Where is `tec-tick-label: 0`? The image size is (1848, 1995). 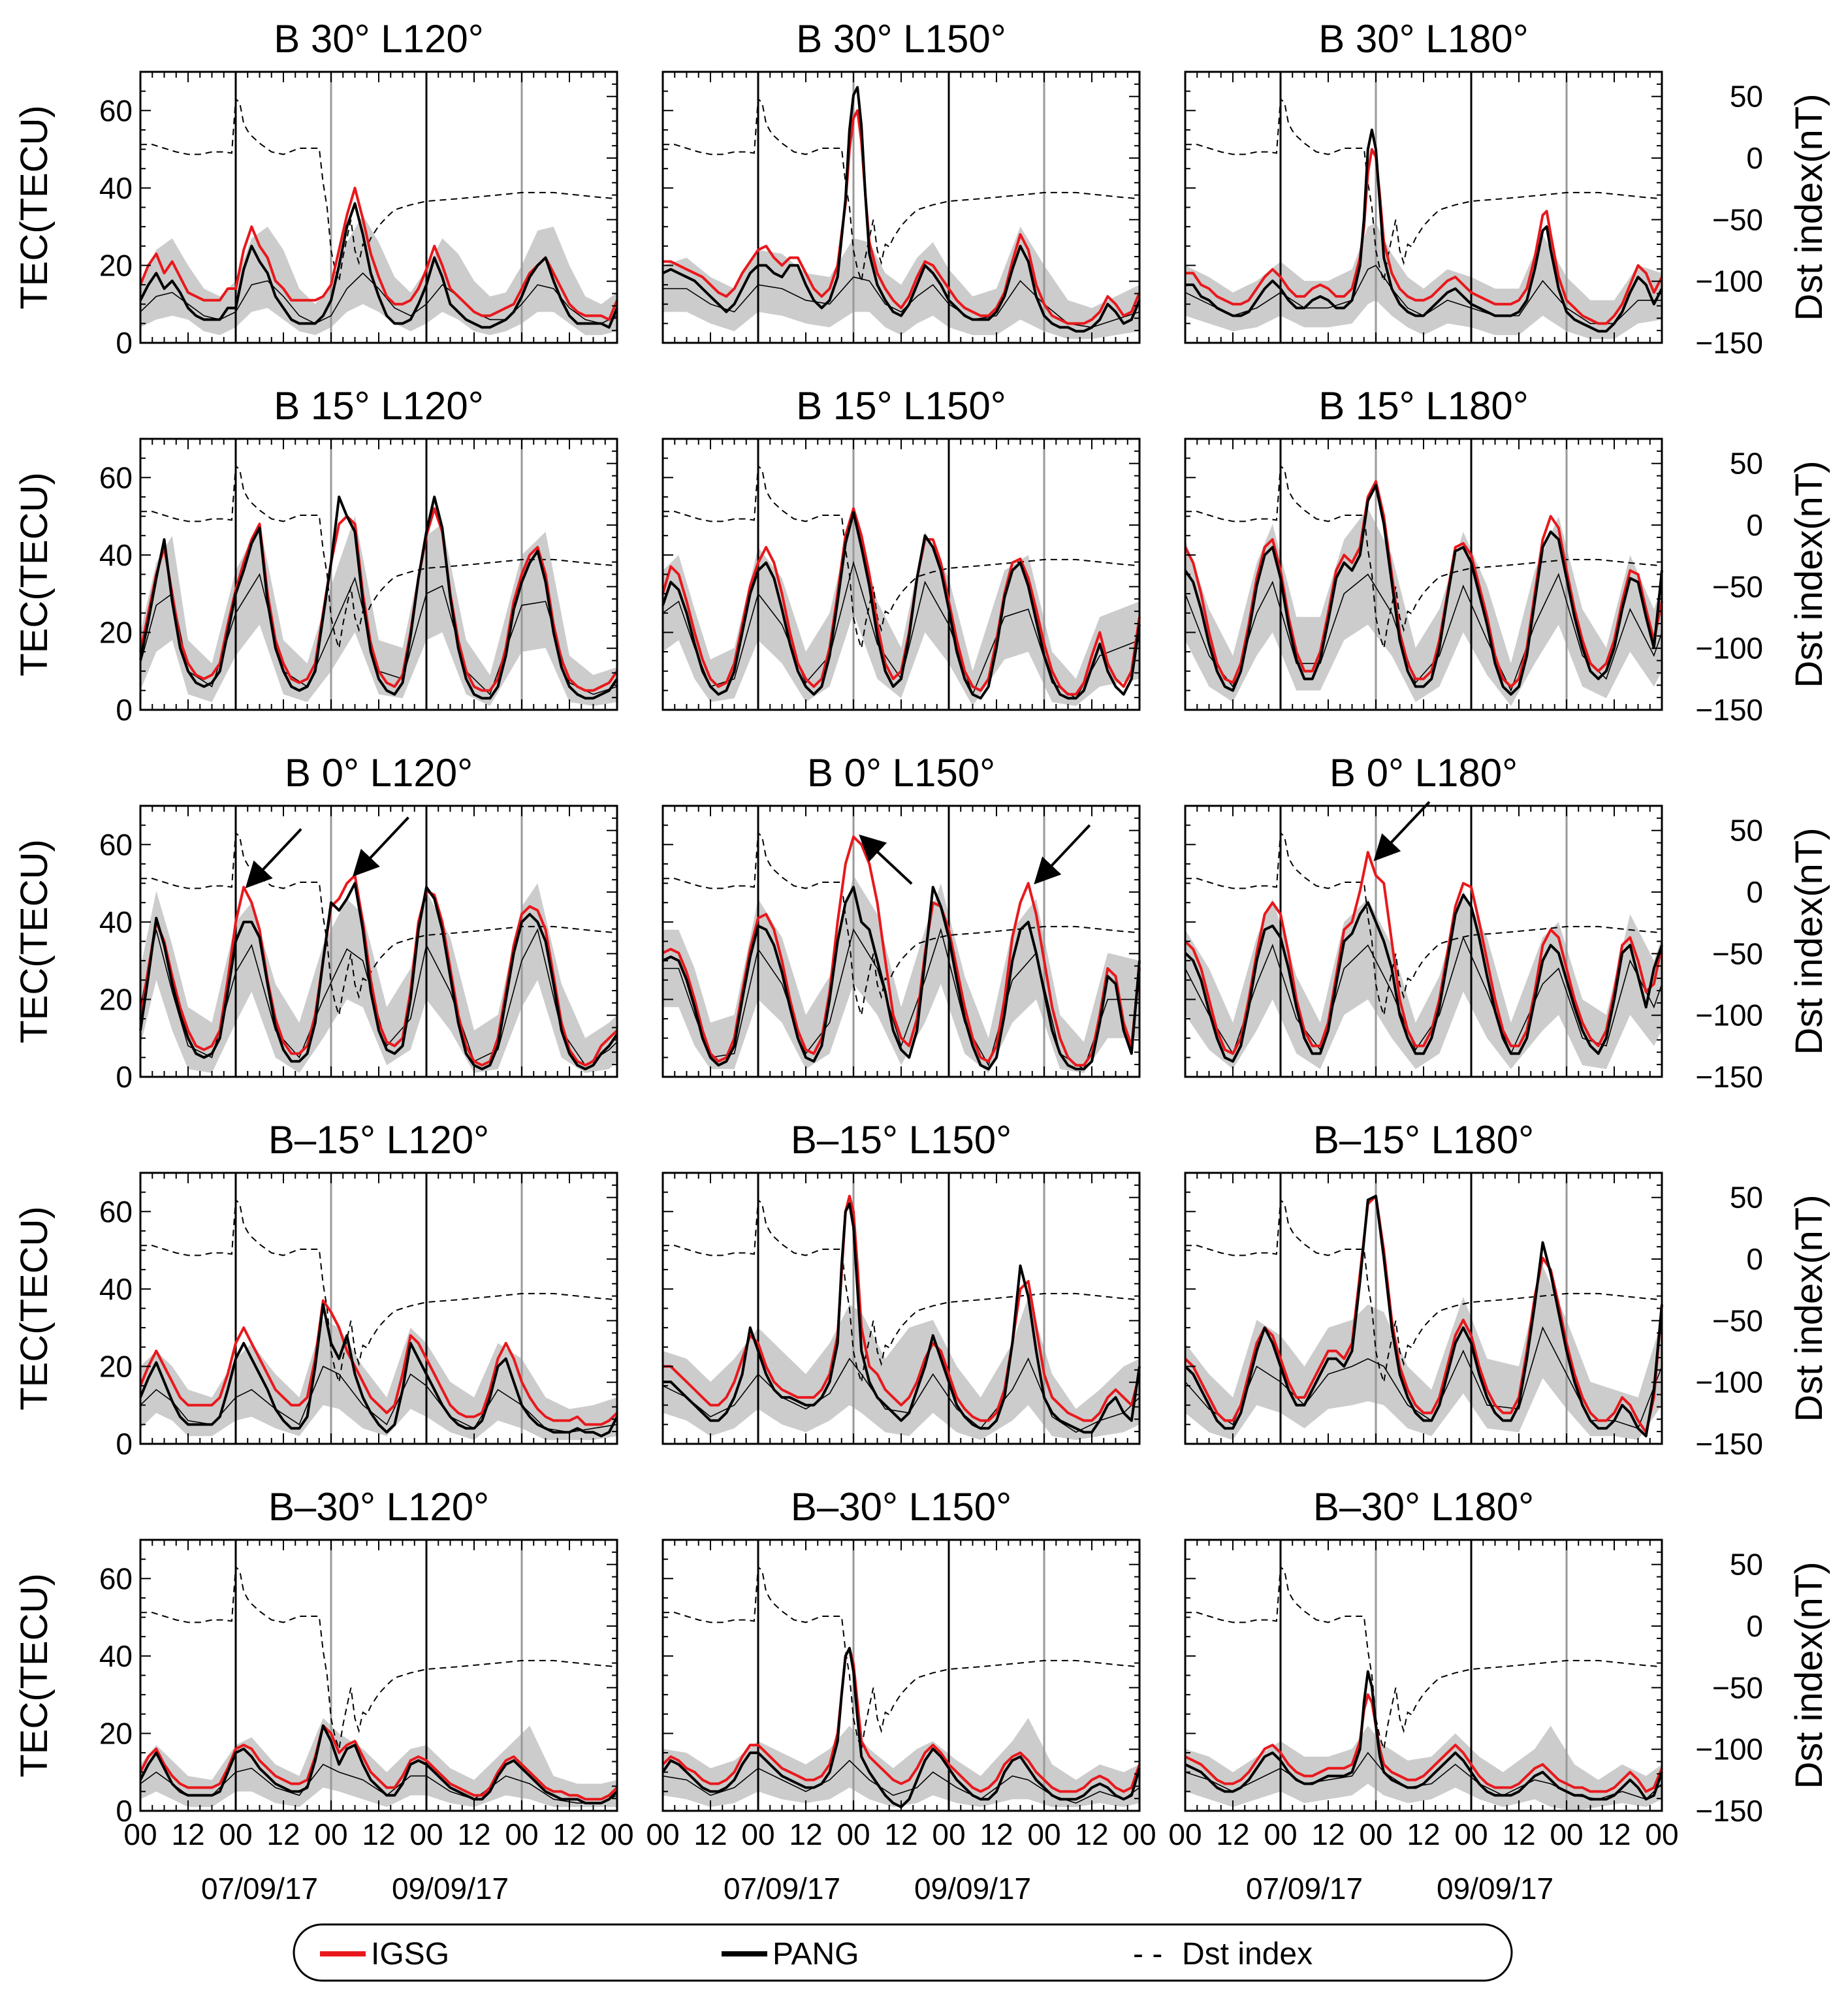 tec-tick-label: 0 is located at coordinates (124, 710).